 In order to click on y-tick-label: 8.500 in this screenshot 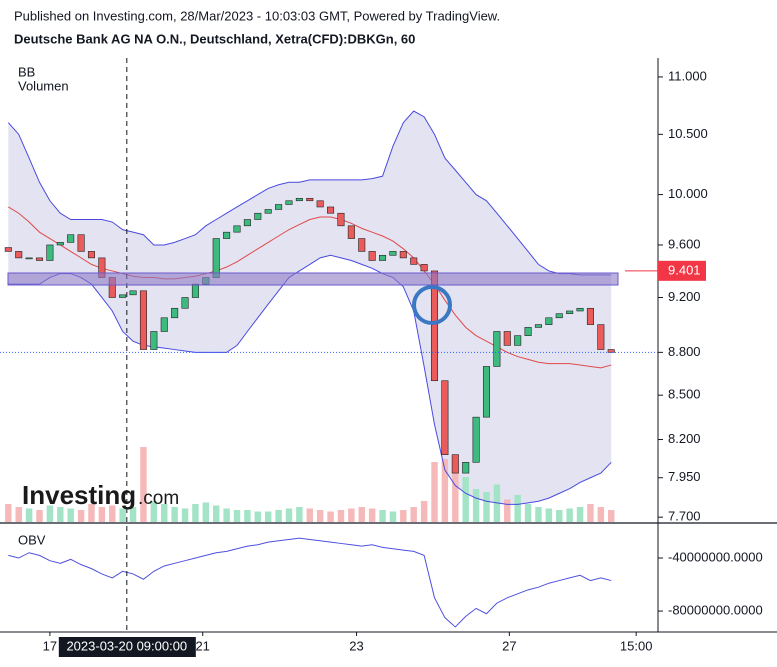, I will do `click(684, 394)`.